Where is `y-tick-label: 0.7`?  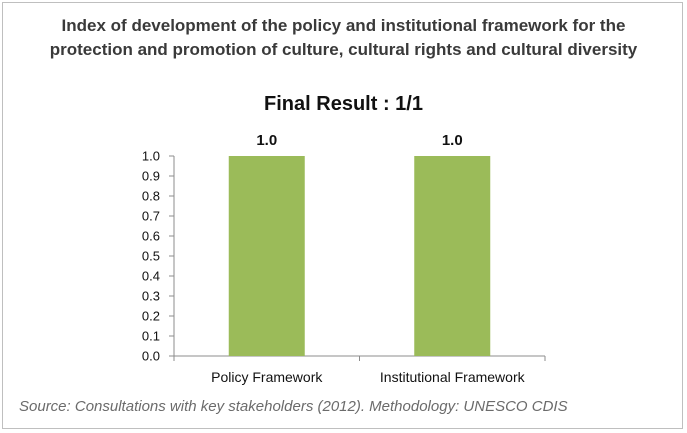
y-tick-label: 0.7 is located at coordinates (151, 216).